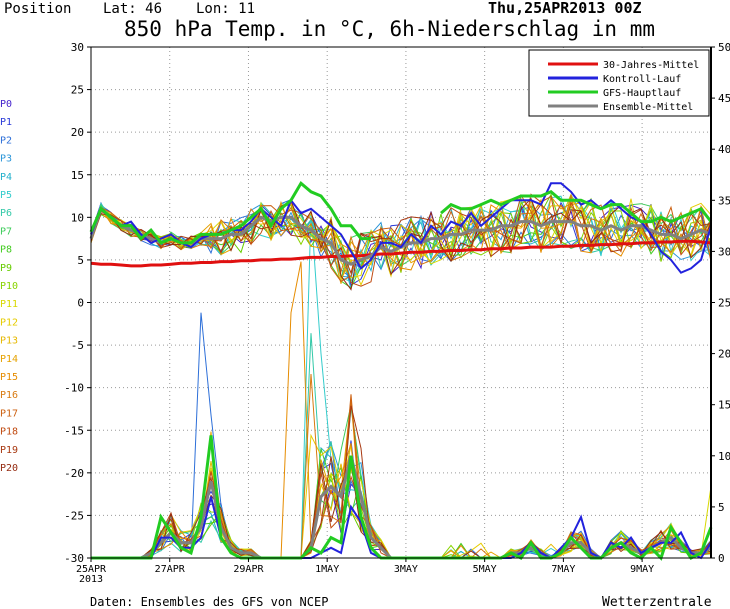 Image resolution: width=730 pixels, height=609 pixels. I want to click on member-label-p10: P10, so click(9, 286).